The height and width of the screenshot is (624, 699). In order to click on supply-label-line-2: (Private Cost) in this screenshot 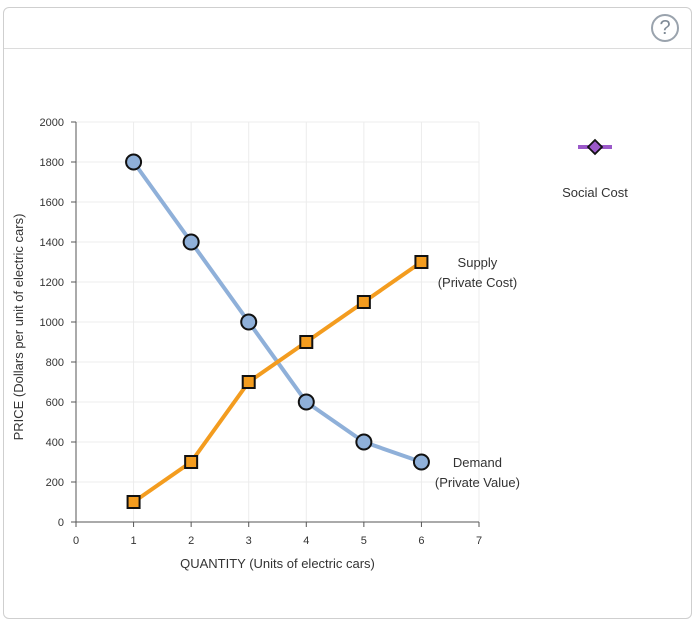, I will do `click(477, 282)`.